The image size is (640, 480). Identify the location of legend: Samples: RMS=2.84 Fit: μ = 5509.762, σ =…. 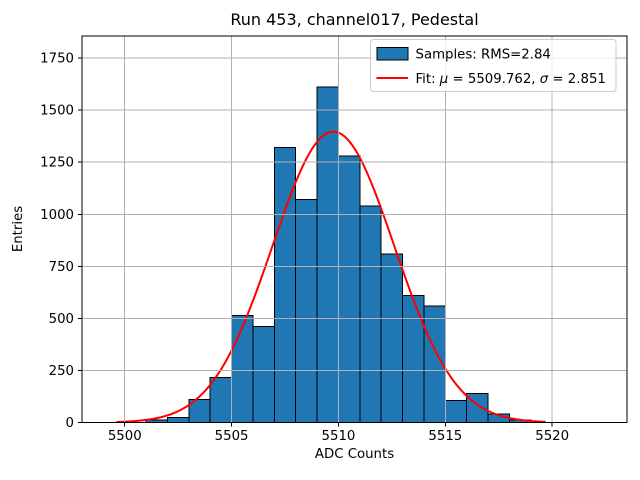
(493, 65).